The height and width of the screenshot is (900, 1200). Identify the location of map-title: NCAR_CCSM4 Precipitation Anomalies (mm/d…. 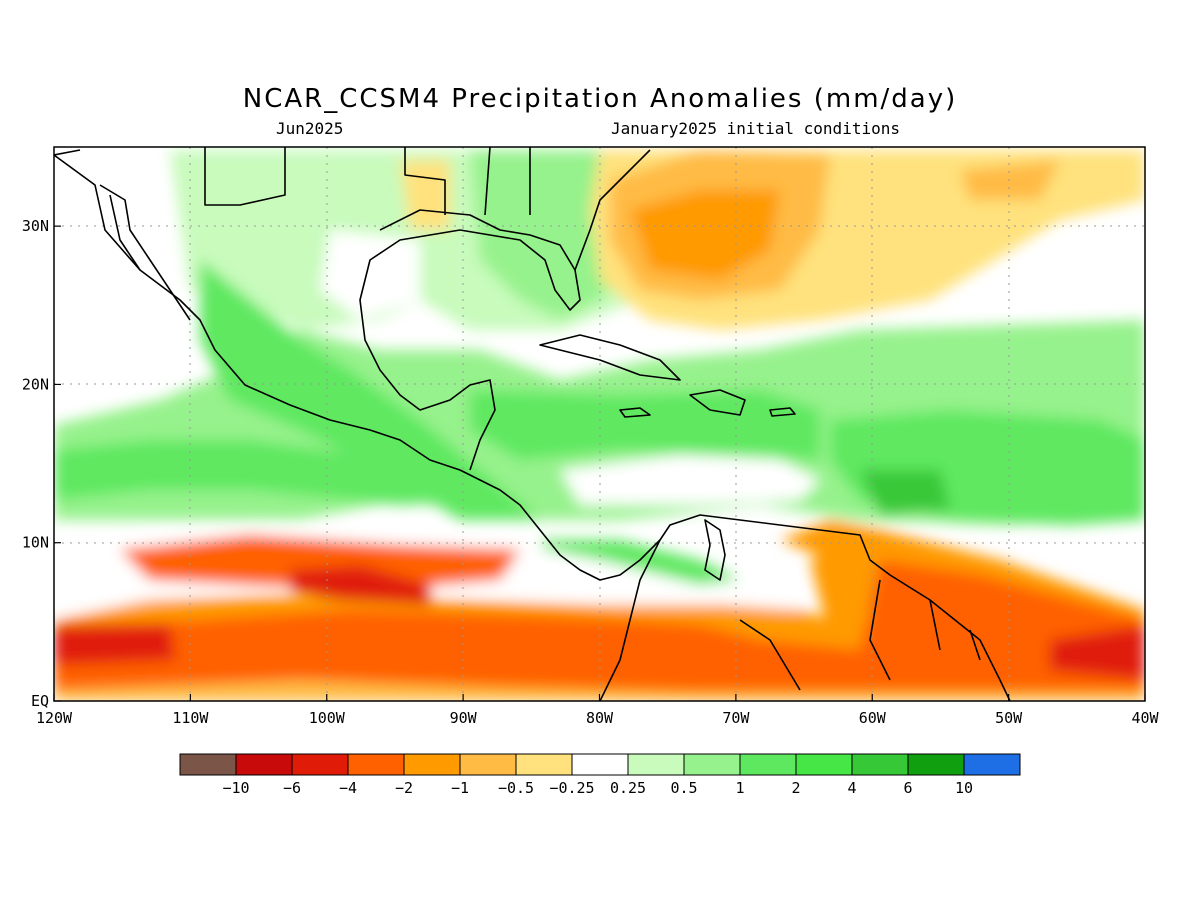
(600, 99).